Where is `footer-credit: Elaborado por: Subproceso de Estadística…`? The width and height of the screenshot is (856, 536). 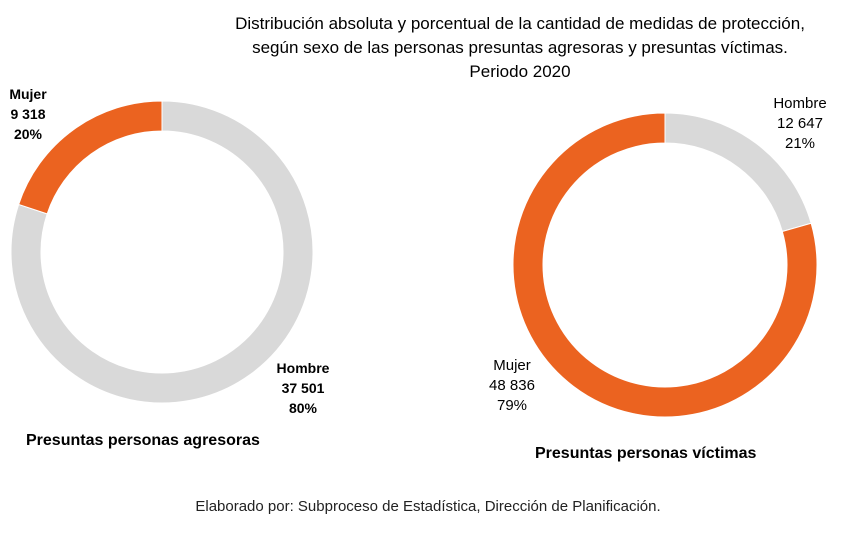
footer-credit: Elaborado por: Subproceso de Estadística… is located at coordinates (428, 506).